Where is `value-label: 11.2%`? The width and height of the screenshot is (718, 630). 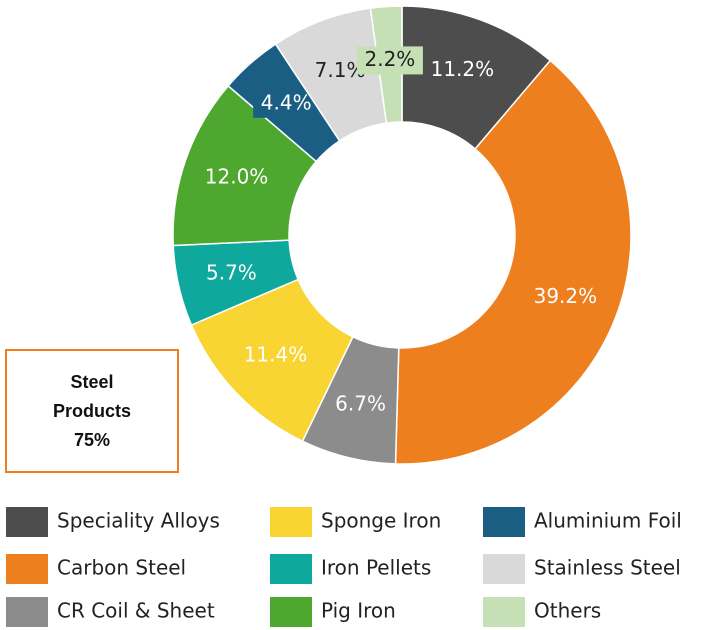 value-label: 11.2% is located at coordinates (463, 69).